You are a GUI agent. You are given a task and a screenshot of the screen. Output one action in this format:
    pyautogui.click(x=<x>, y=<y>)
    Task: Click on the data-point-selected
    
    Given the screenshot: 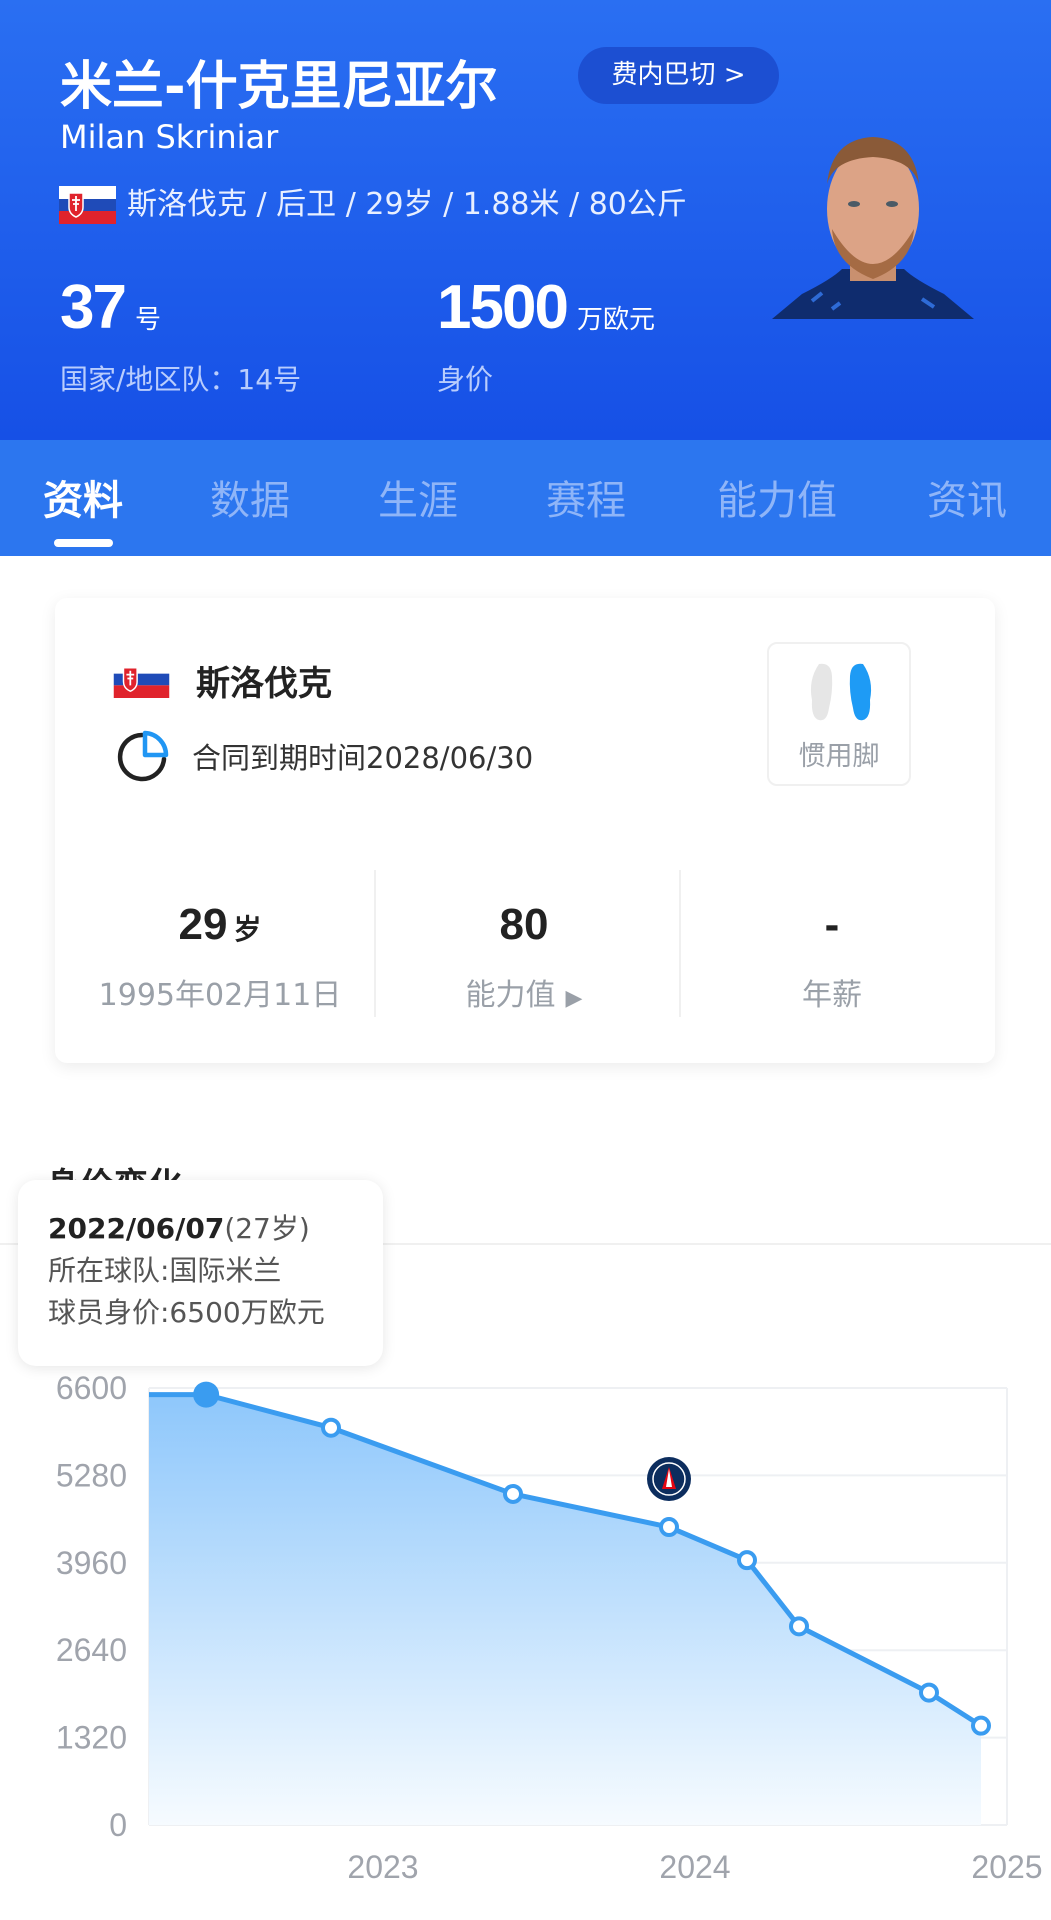 What is the action you would take?
    pyautogui.click(x=206, y=1394)
    